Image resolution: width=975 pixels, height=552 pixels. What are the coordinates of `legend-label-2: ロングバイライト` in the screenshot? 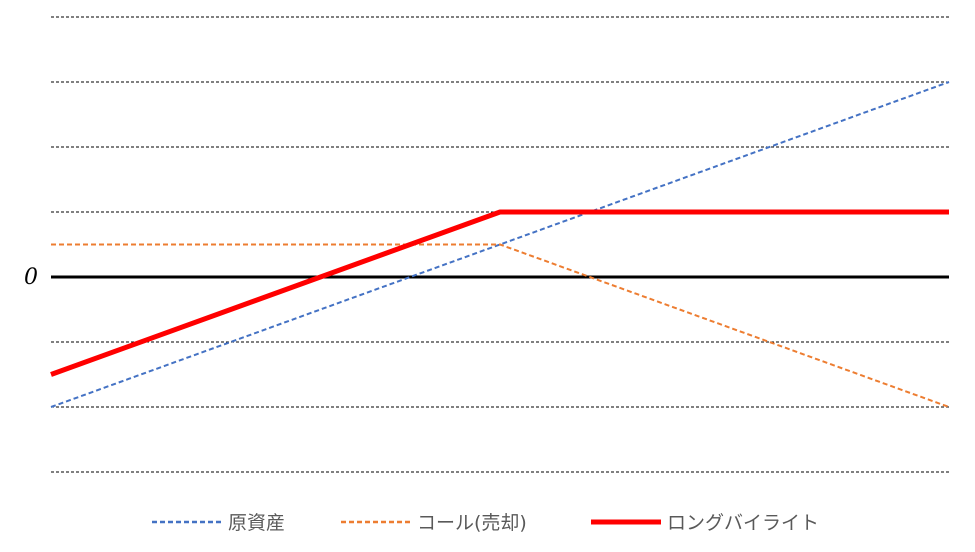 It's located at (743, 523).